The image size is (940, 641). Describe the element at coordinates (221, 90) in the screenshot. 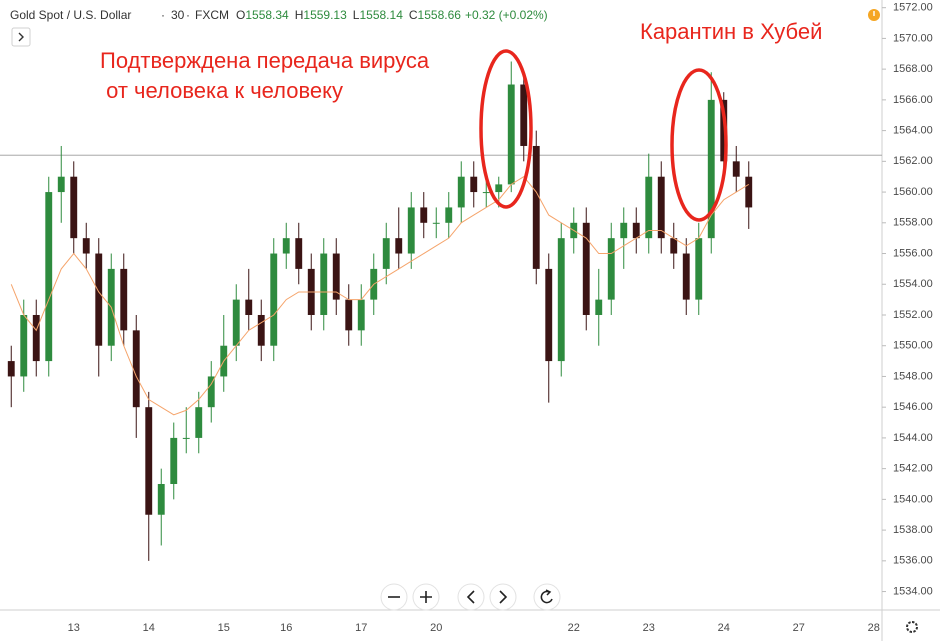

I see `annotation-text: от человека к человеку` at that location.